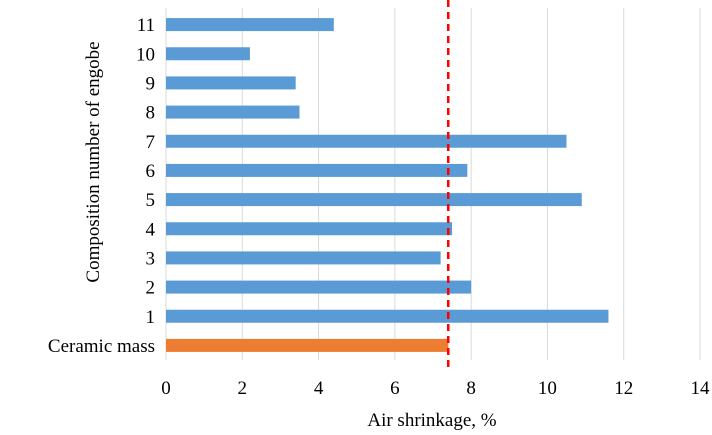  What do you see at coordinates (166, 388) in the screenshot?
I see `x-tick-label: 0` at bounding box center [166, 388].